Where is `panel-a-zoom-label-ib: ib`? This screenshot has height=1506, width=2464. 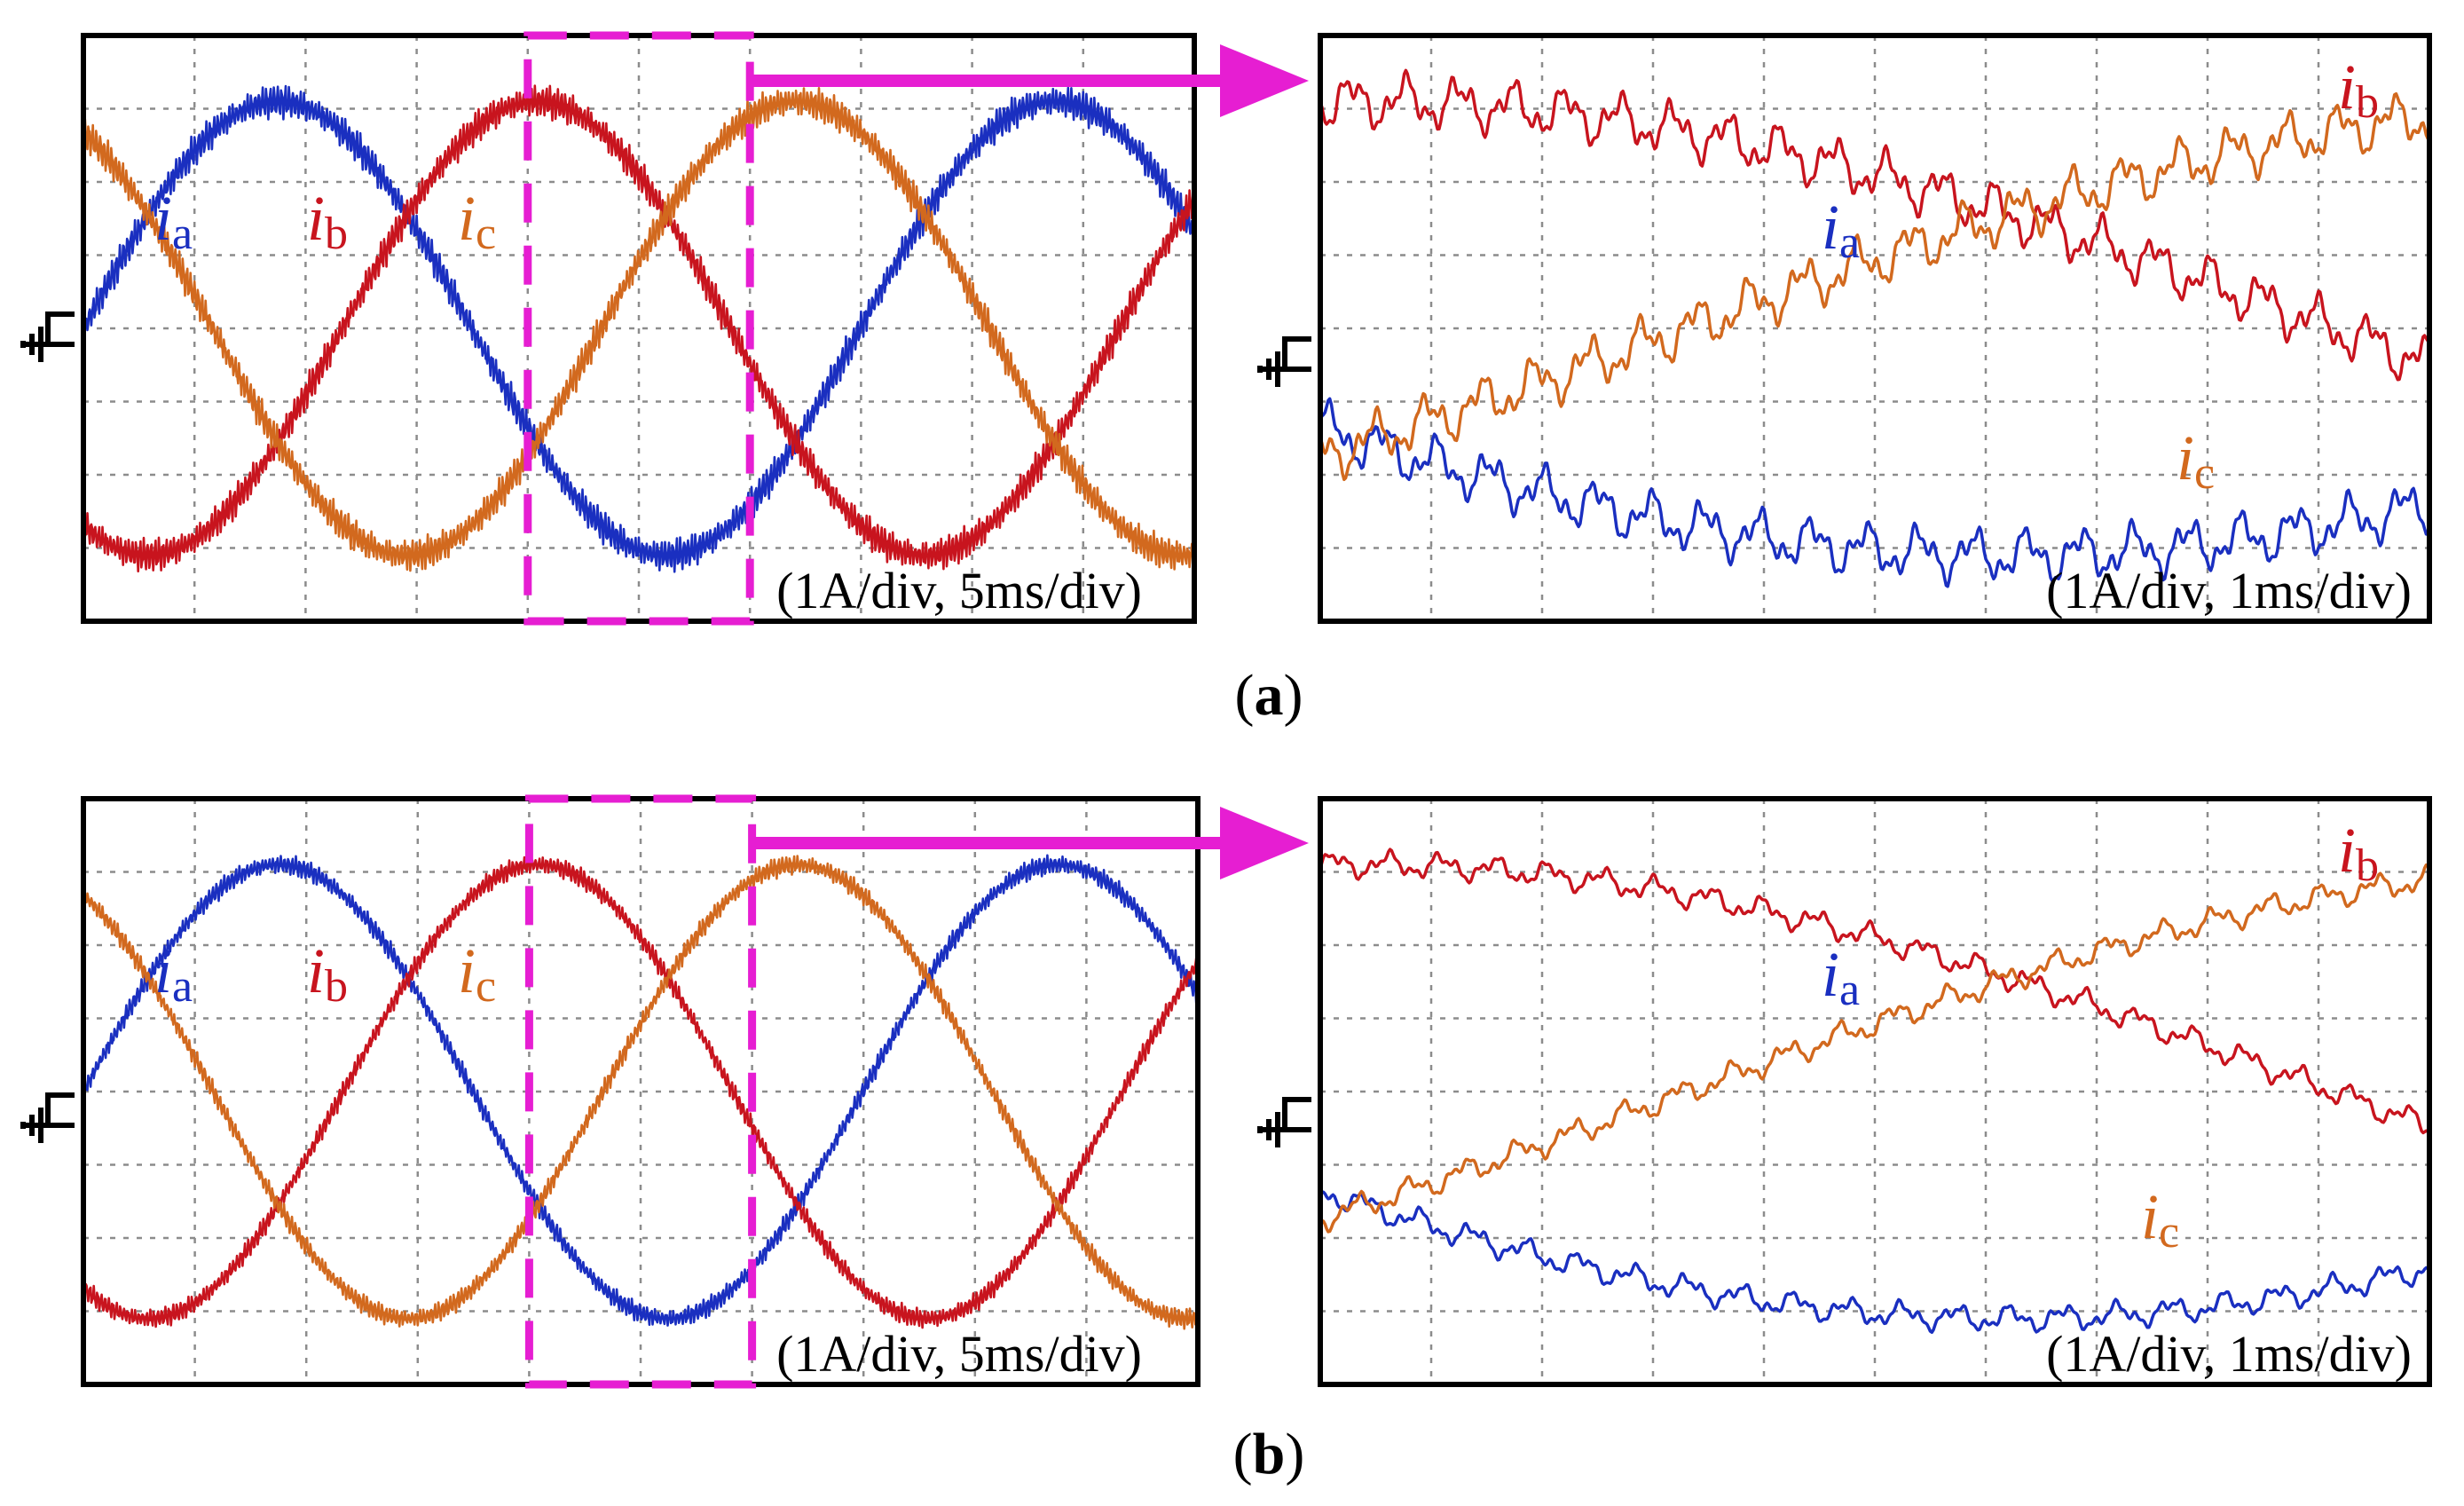
panel-a-zoom-label-ib: ib is located at coordinates (2358, 90).